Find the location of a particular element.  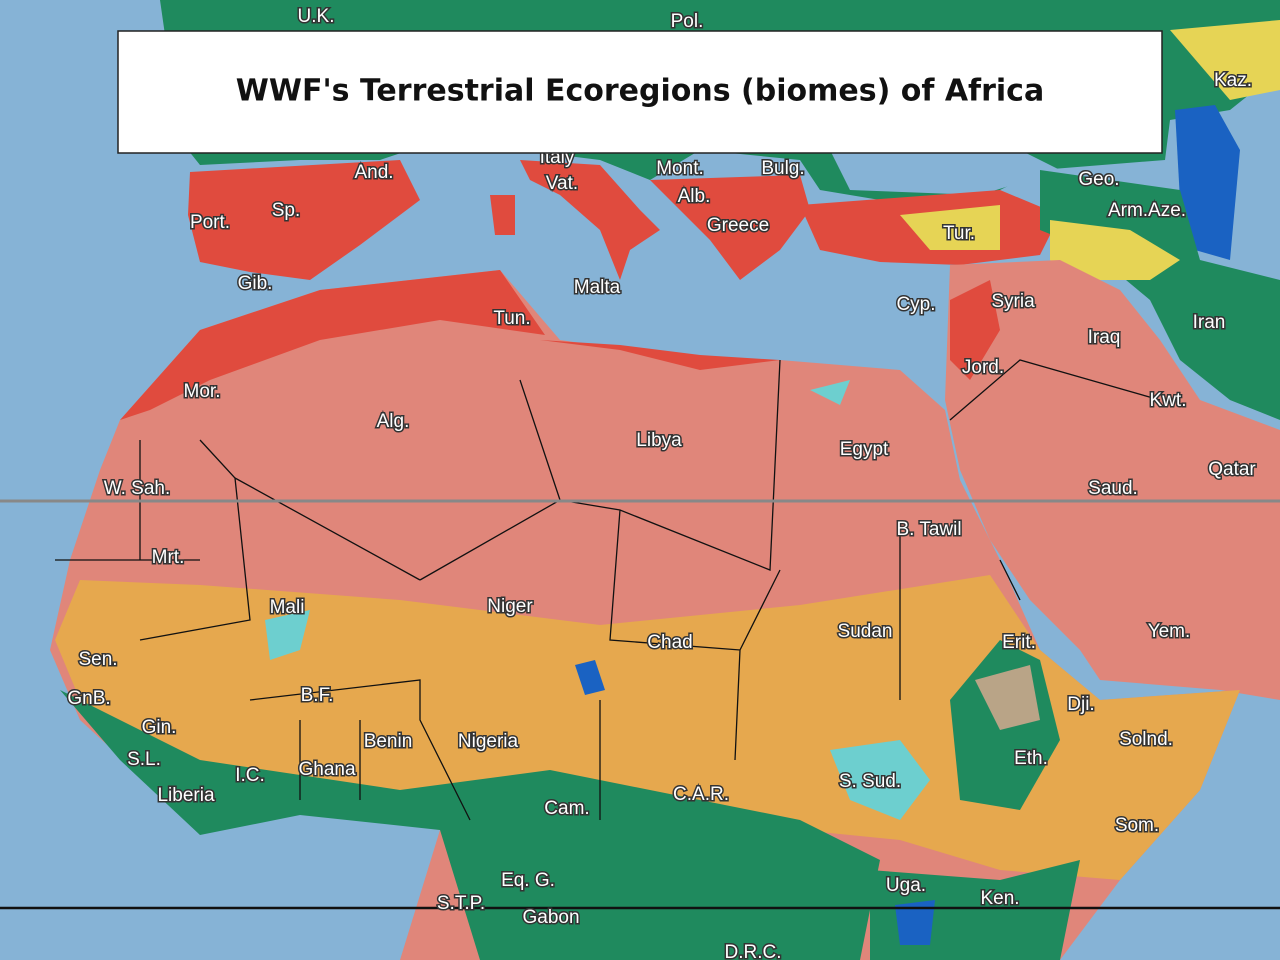

country-label: Alg. is located at coordinates (393, 421).